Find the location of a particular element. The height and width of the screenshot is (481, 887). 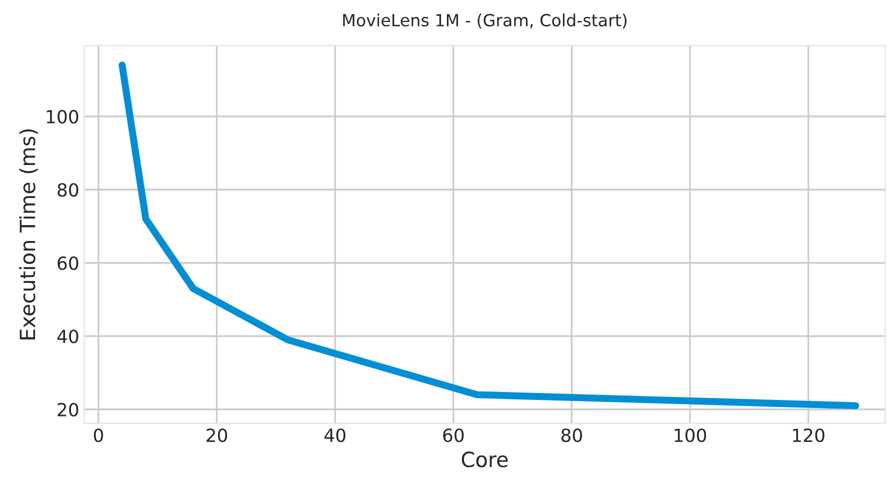

y-tick-label: 80 is located at coordinates (68, 190).